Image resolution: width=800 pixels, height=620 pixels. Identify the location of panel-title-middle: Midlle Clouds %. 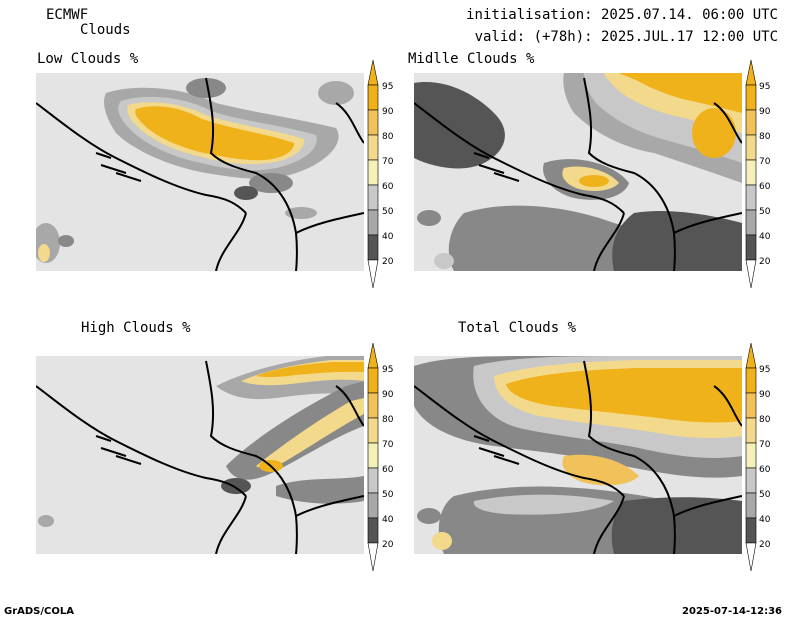
(471, 59).